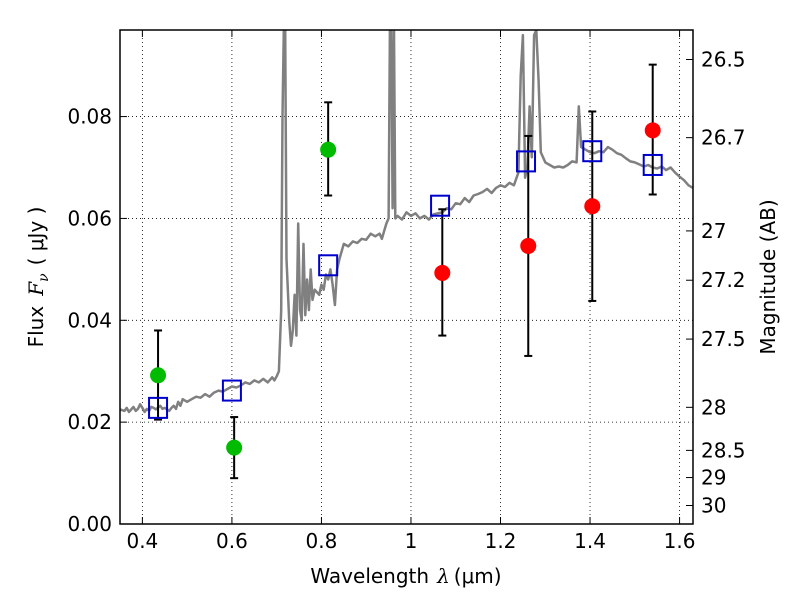 This screenshot has height=600, width=800. Describe the element at coordinates (713, 506) in the screenshot. I see `y2-tick-label: 30` at that location.